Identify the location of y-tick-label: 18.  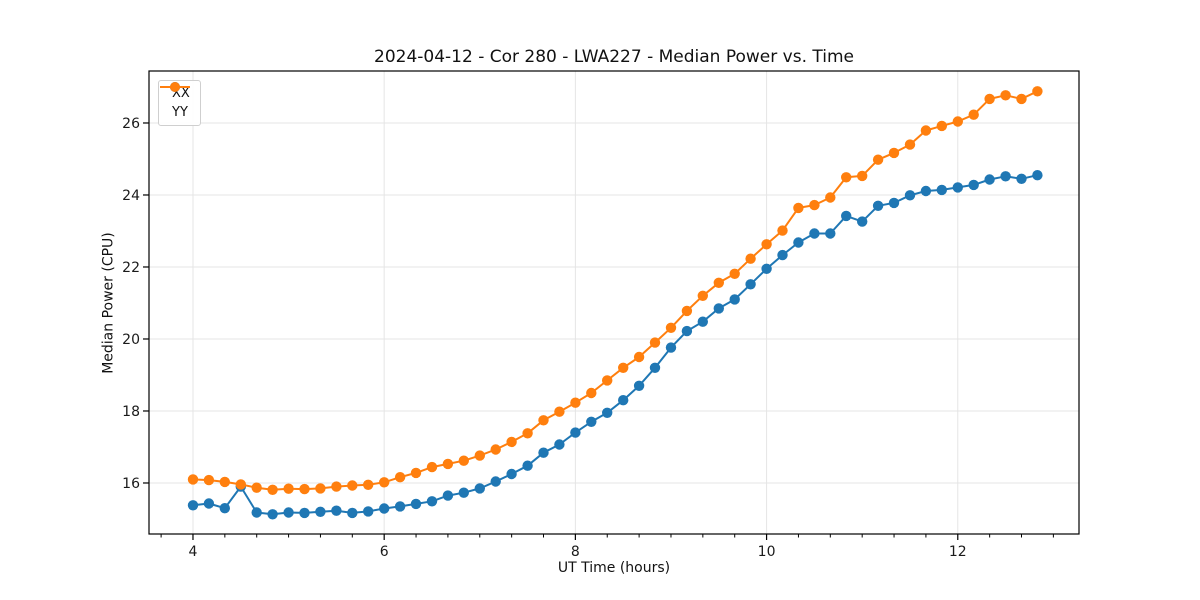
(131, 412).